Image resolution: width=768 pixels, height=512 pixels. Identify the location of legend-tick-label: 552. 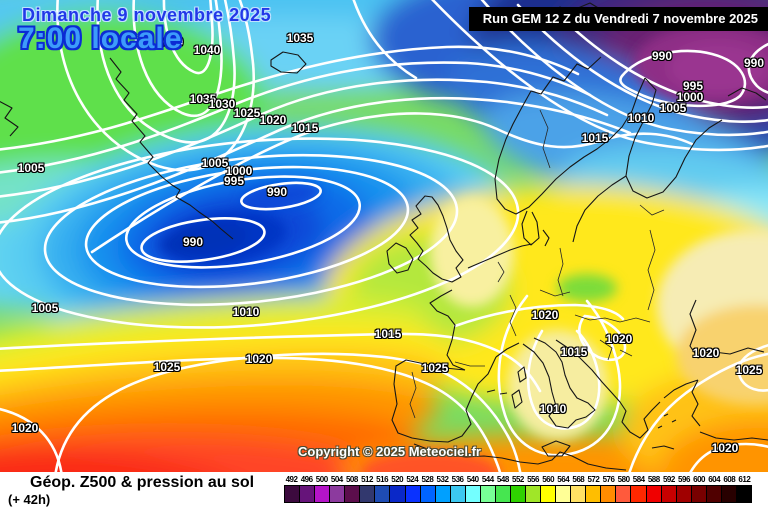
(518, 479).